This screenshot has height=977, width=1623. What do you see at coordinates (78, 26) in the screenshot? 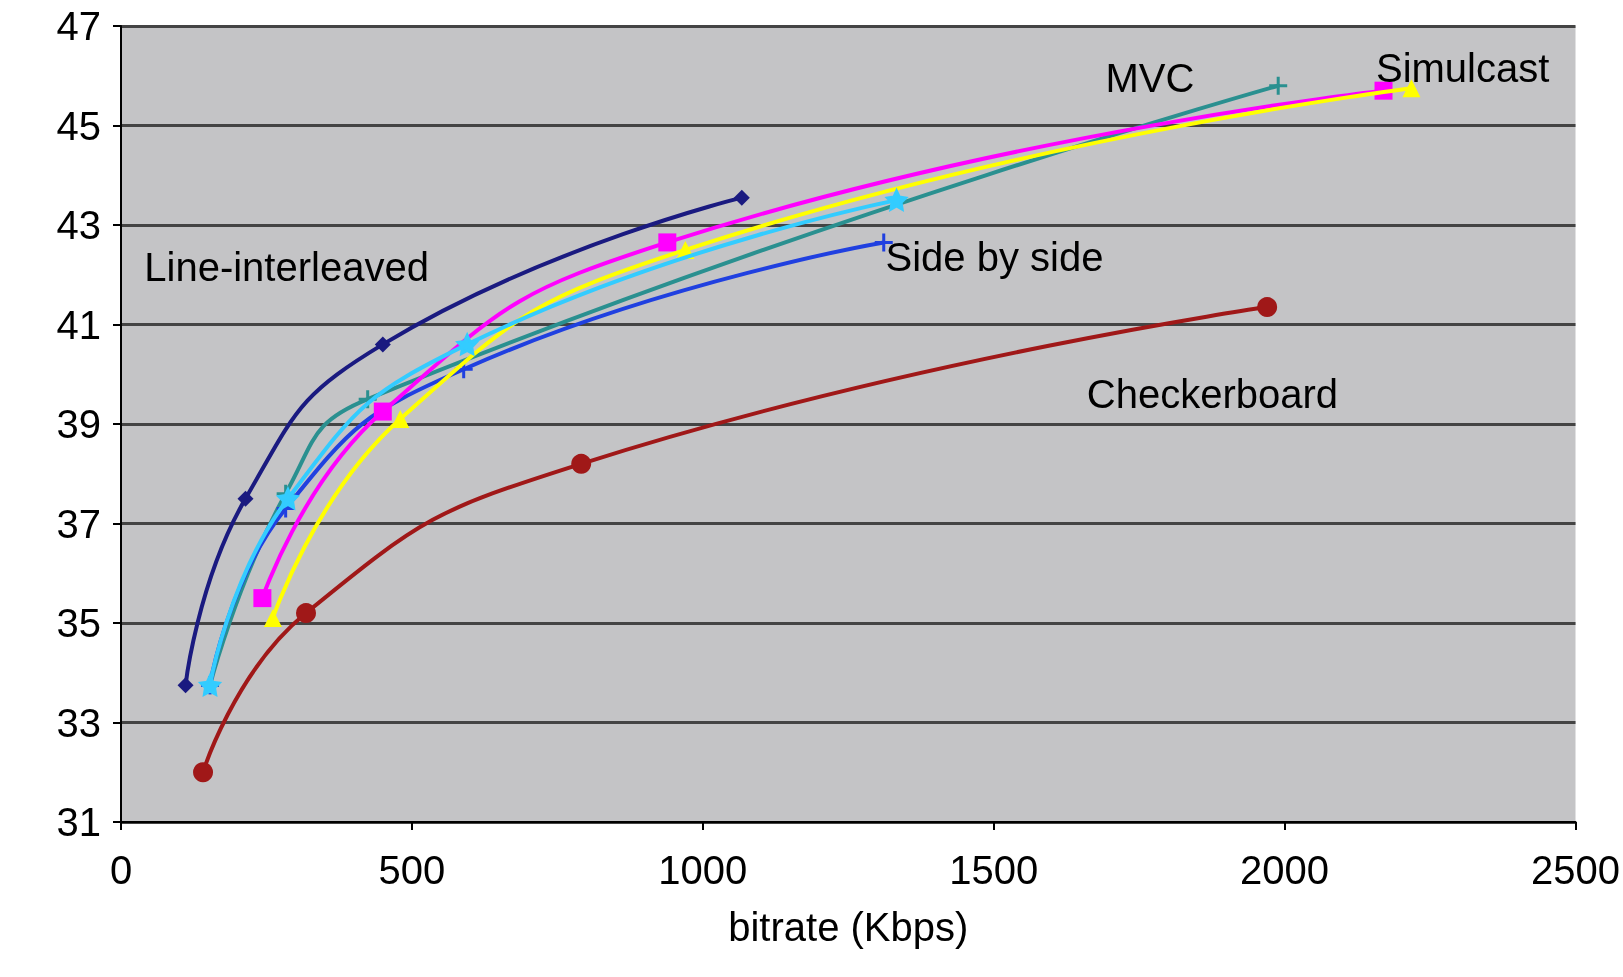
I see `y-tick-label: 47` at bounding box center [78, 26].